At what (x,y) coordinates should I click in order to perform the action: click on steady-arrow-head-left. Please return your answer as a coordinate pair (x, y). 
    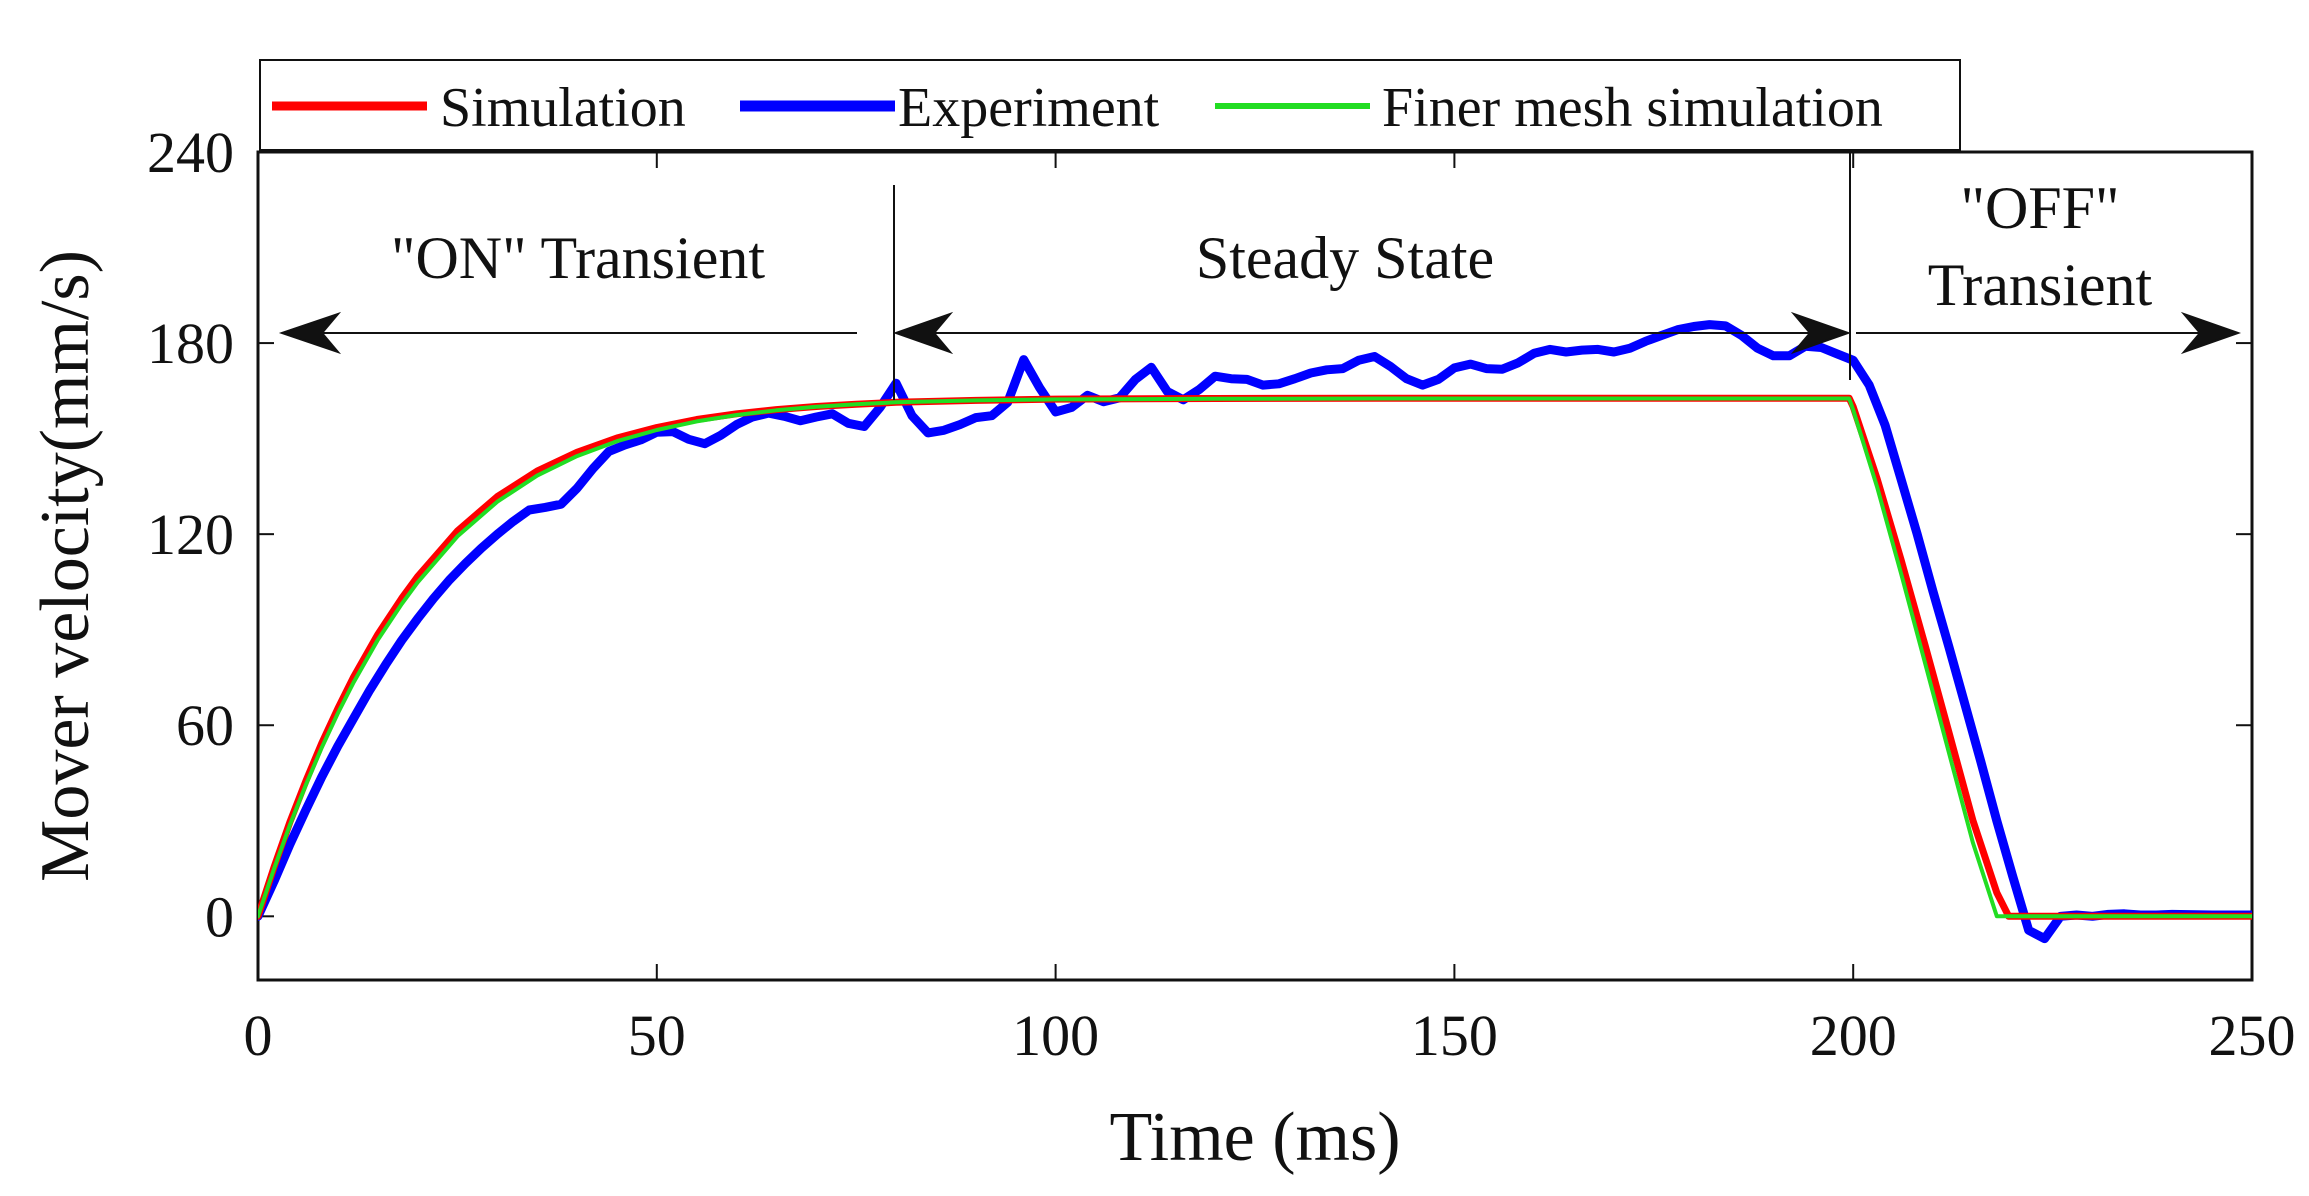
    Looking at the image, I should click on (923, 333).